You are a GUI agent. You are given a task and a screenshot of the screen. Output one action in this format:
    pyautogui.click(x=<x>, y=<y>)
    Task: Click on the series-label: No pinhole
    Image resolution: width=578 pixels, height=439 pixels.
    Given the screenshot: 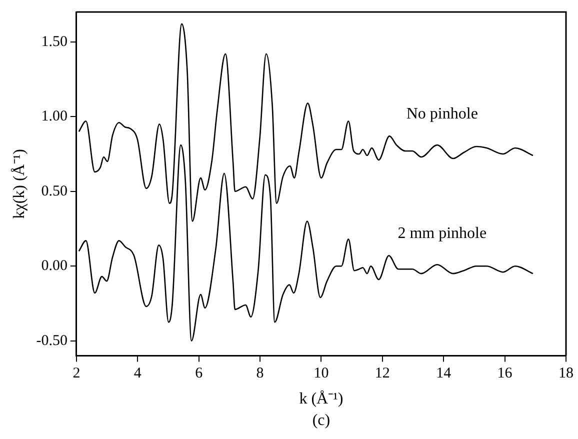 What is the action you would take?
    pyautogui.click(x=442, y=113)
    